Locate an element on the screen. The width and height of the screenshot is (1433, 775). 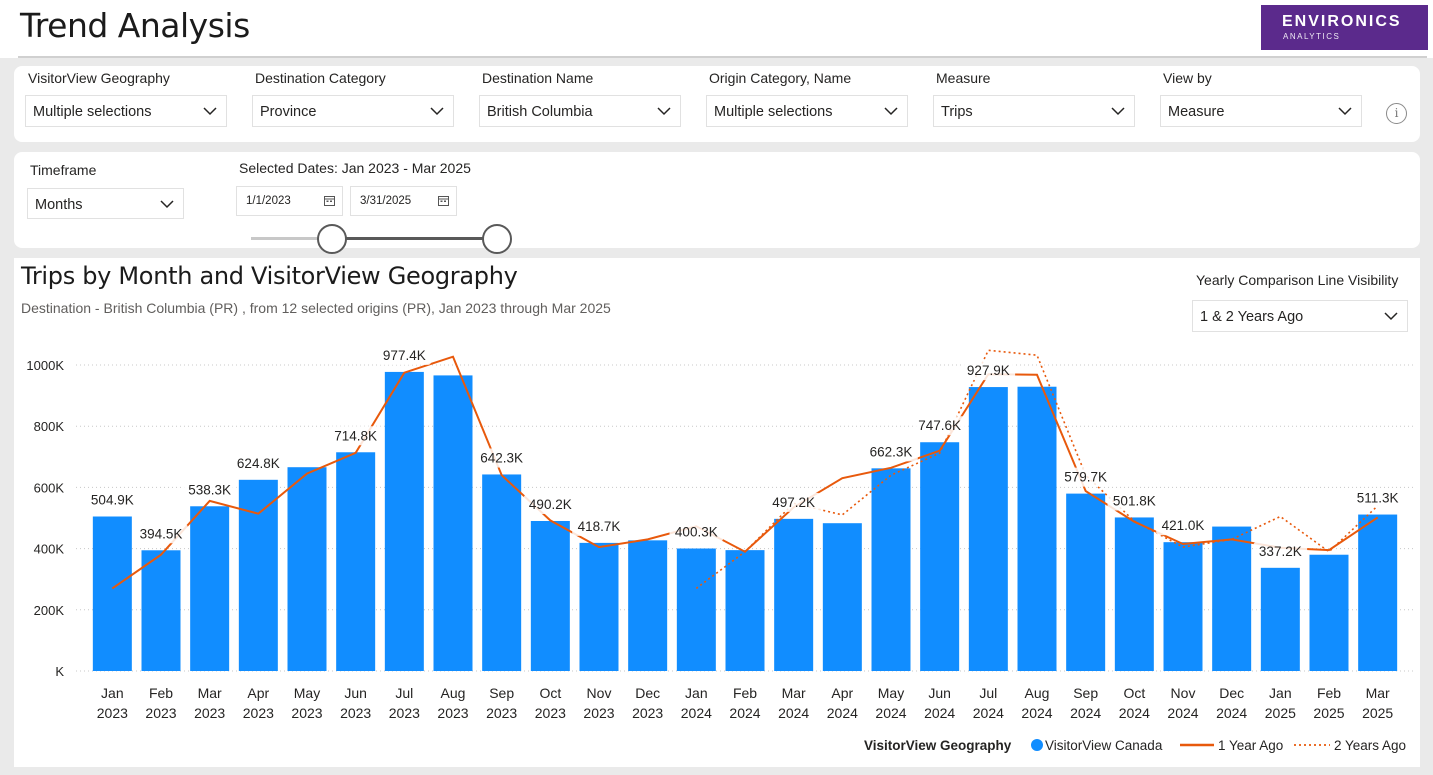
x-tick-month: Feb is located at coordinates (161, 693).